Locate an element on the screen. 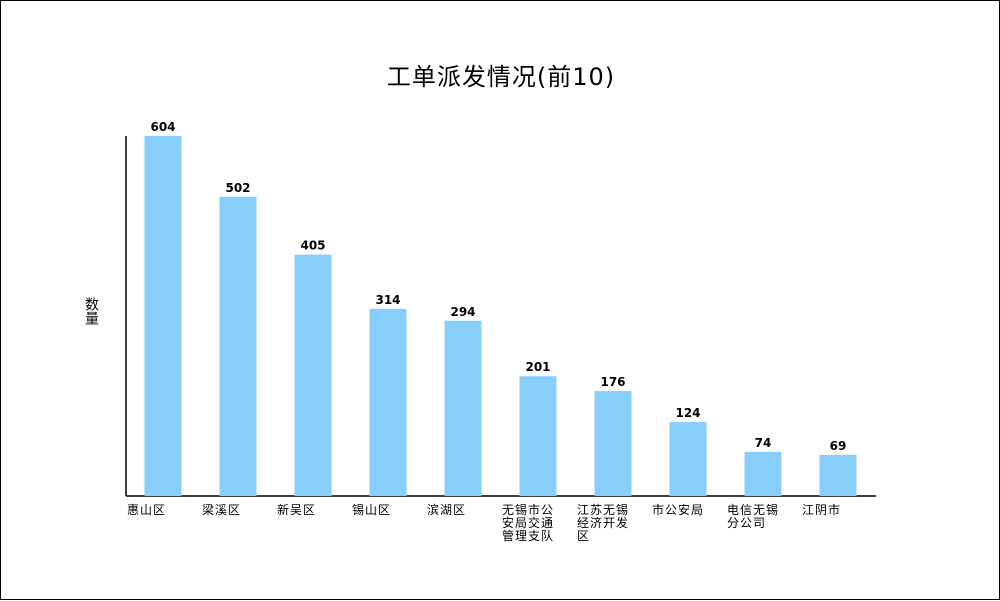 Image resolution: width=1000 pixels, height=601 pixels. bar-value-label: 294 is located at coordinates (462, 312).